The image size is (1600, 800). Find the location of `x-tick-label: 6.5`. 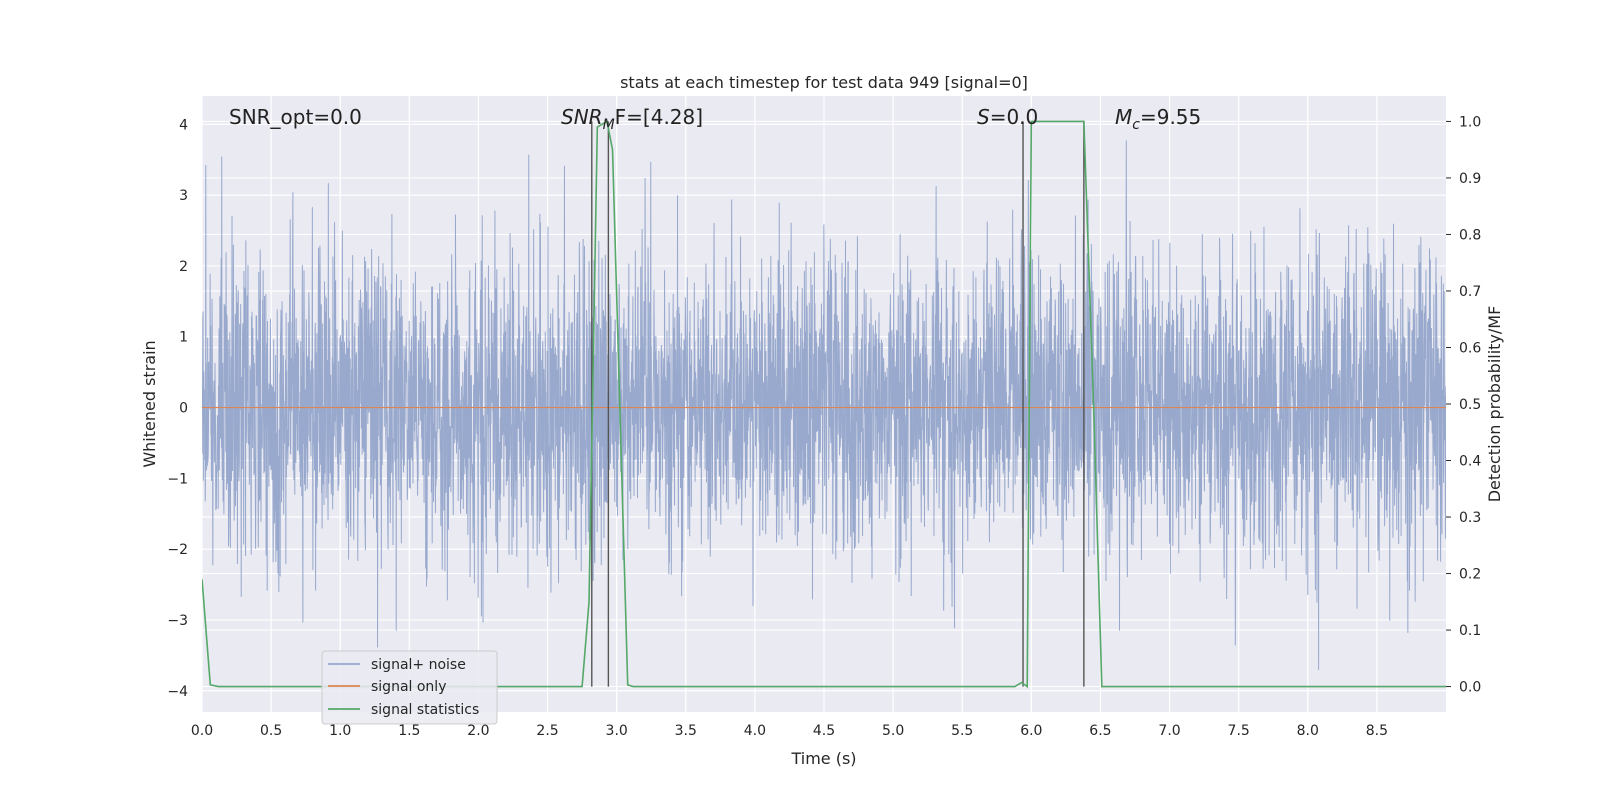

x-tick-label: 6.5 is located at coordinates (1100, 731).